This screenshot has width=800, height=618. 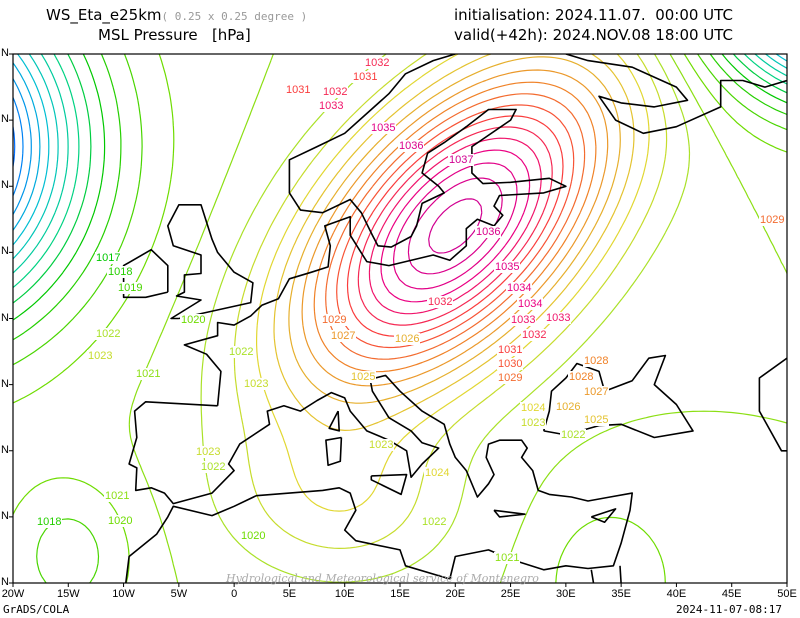 What do you see at coordinates (731, 594) in the screenshot?
I see `lon-tick-label: 45E` at bounding box center [731, 594].